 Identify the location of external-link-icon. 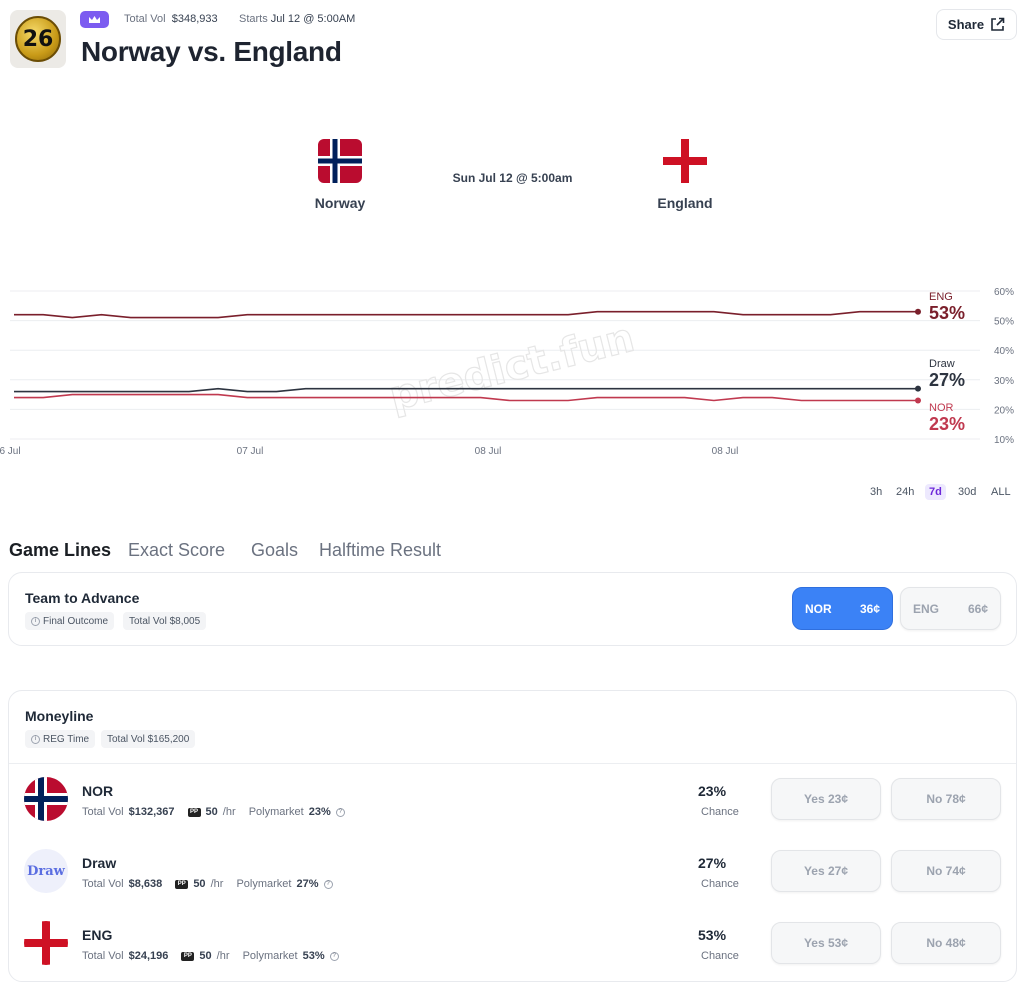
(998, 24).